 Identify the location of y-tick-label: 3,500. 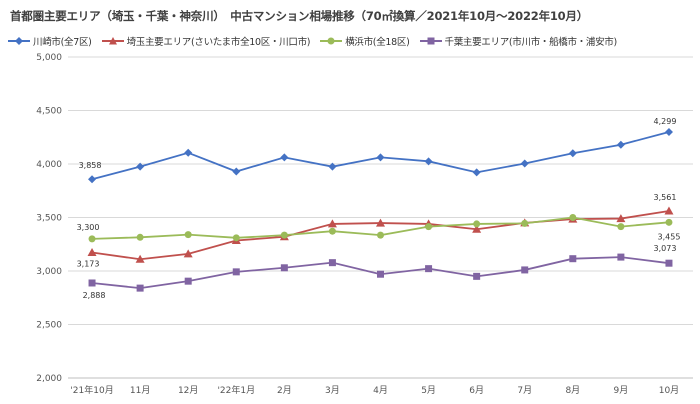
(49, 219).